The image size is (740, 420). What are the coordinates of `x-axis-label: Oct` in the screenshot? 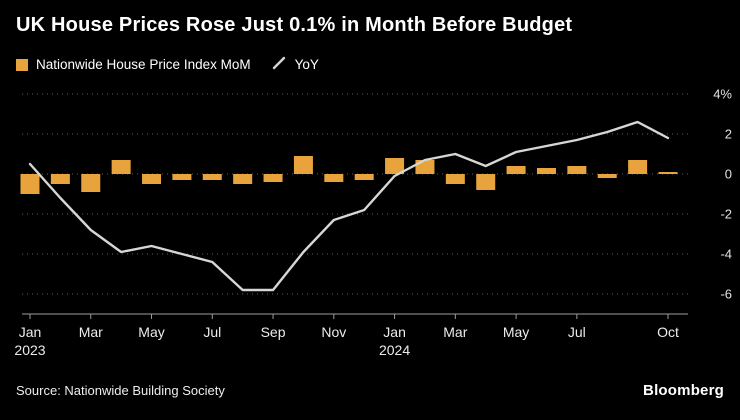 It's located at (668, 332).